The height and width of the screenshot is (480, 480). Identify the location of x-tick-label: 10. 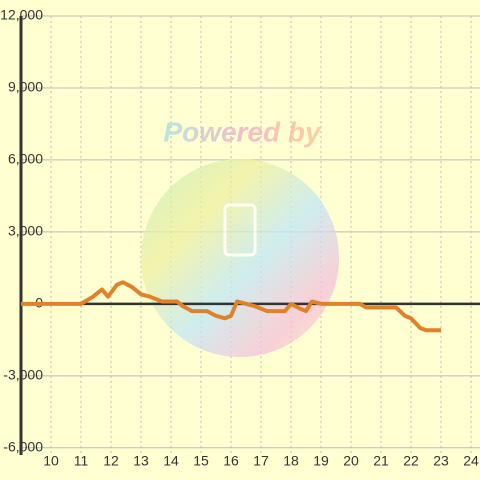
(51, 461).